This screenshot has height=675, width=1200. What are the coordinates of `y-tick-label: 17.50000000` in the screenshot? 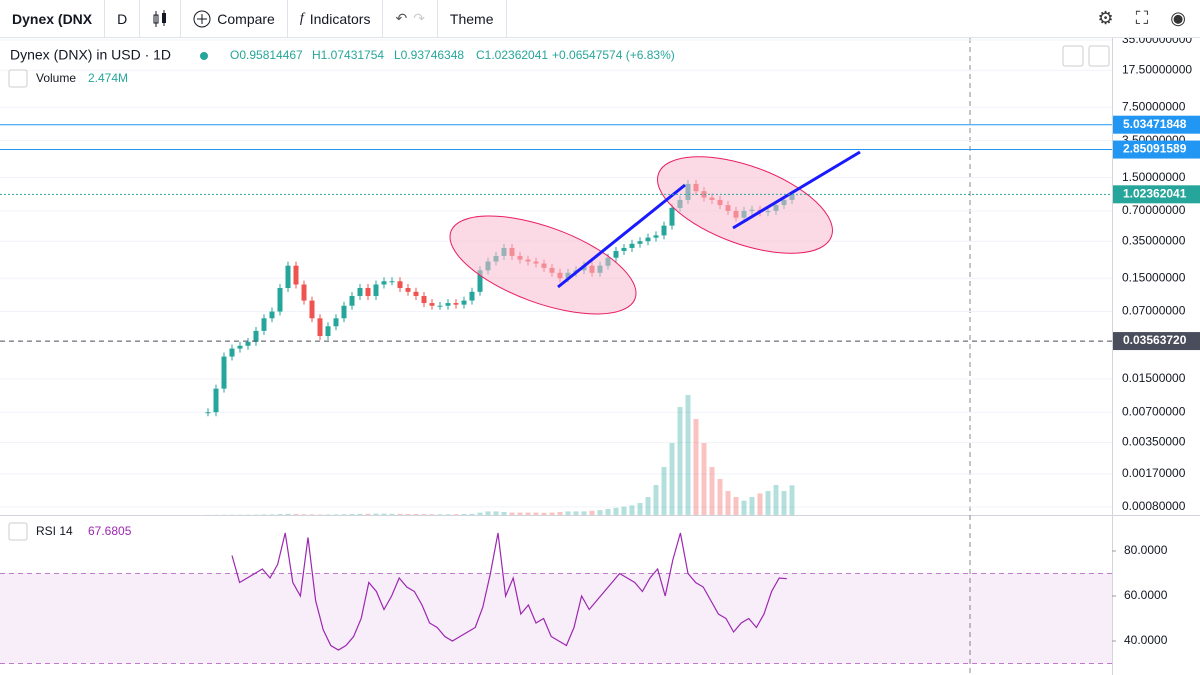 It's located at (1157, 69).